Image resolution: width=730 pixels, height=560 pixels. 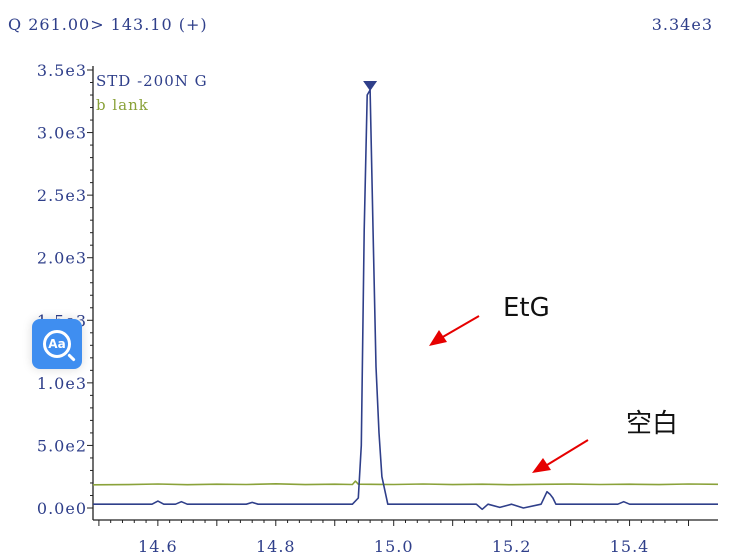 What do you see at coordinates (405, 483) in the screenshot?
I see `series-line-blank` at bounding box center [405, 483].